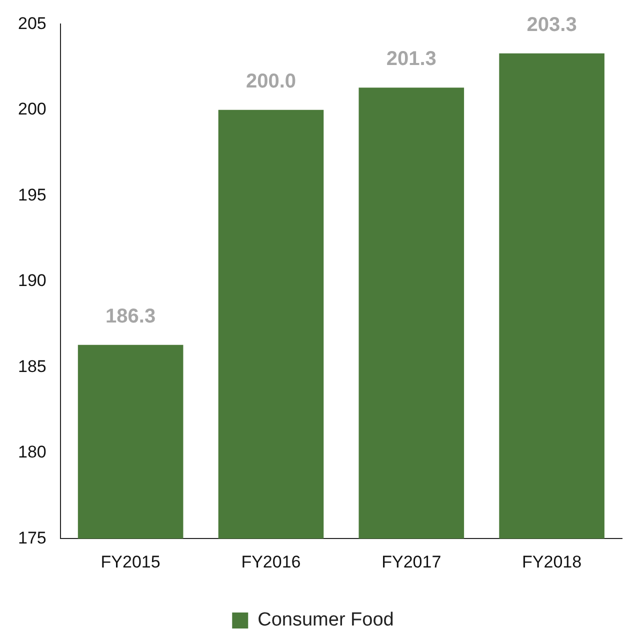  I want to click on y-tick-label: 200, so click(32, 109).